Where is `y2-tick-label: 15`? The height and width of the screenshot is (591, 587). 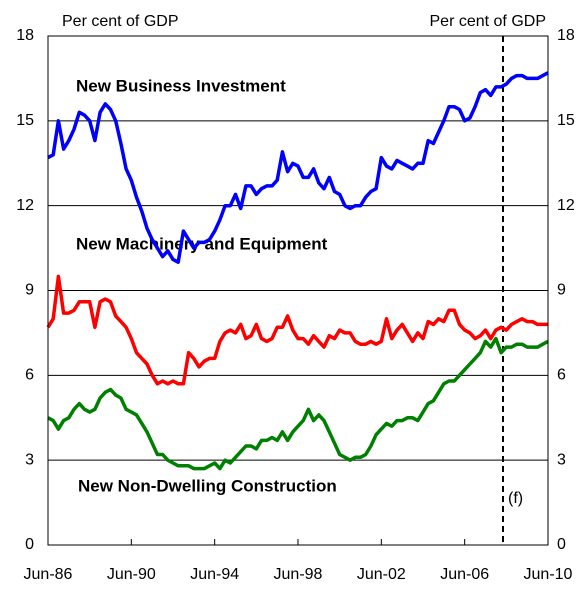
y2-tick-label: 15 is located at coordinates (566, 120).